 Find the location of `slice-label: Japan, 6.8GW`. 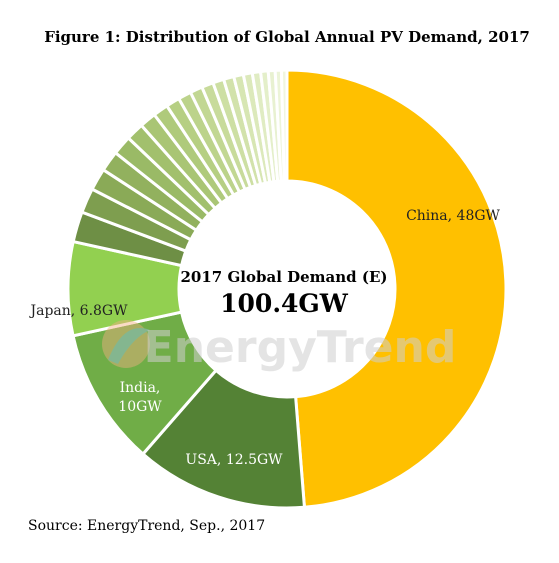

slice-label: Japan, 6.8GW is located at coordinates (78, 311).